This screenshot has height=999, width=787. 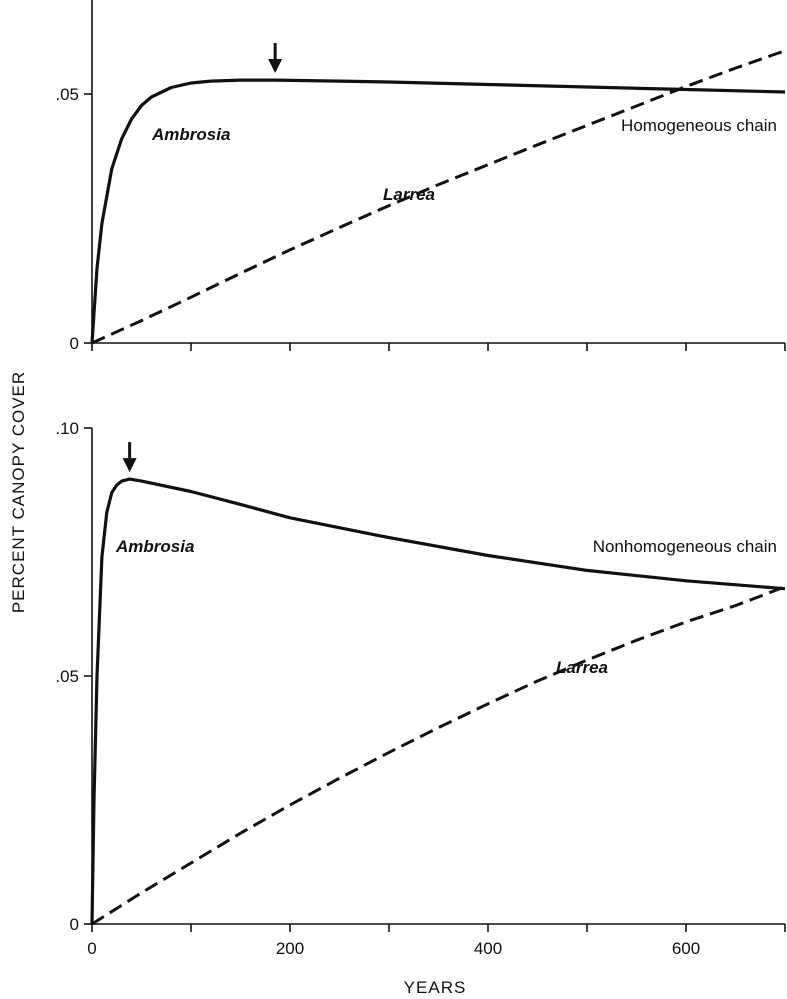 I want to click on x-tick-label: 200, so click(x=290, y=948).